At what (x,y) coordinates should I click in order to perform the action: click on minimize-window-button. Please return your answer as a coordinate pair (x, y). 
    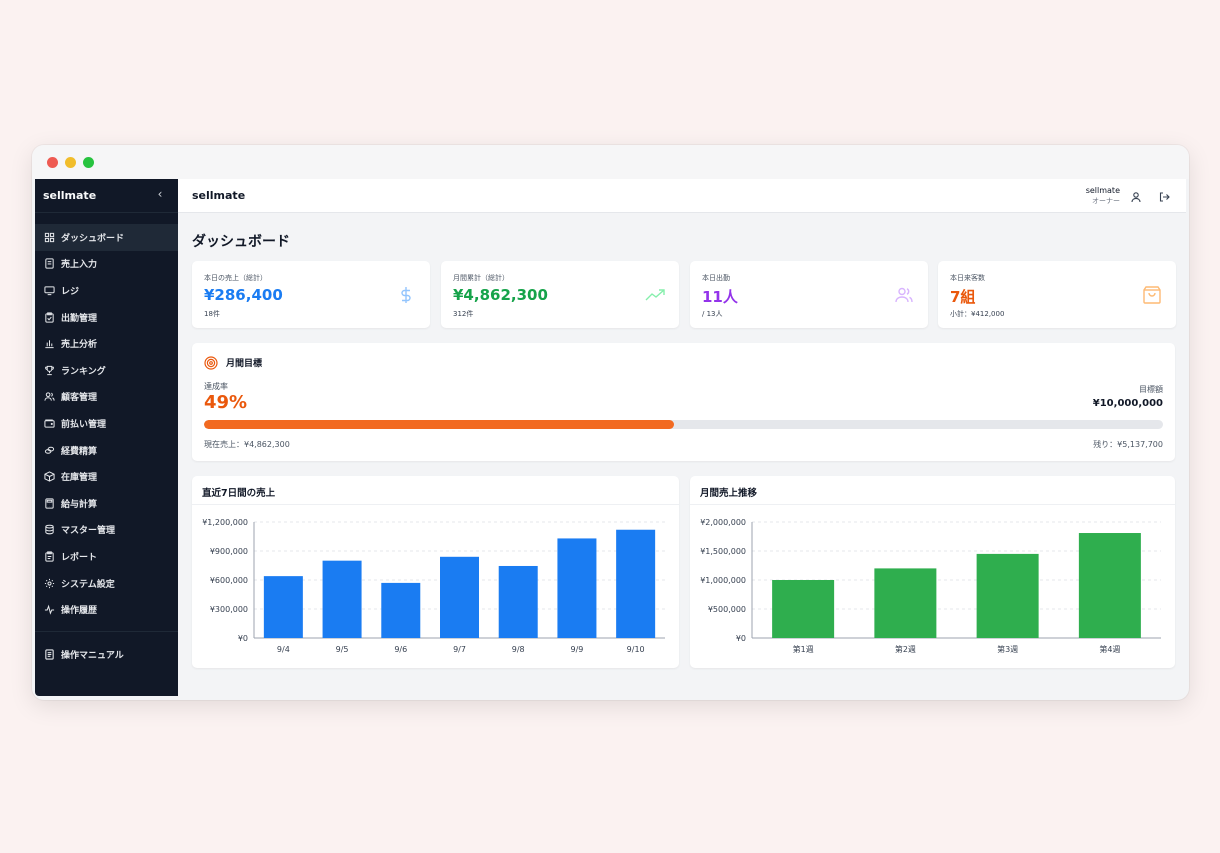
    Looking at the image, I should click on (70, 162).